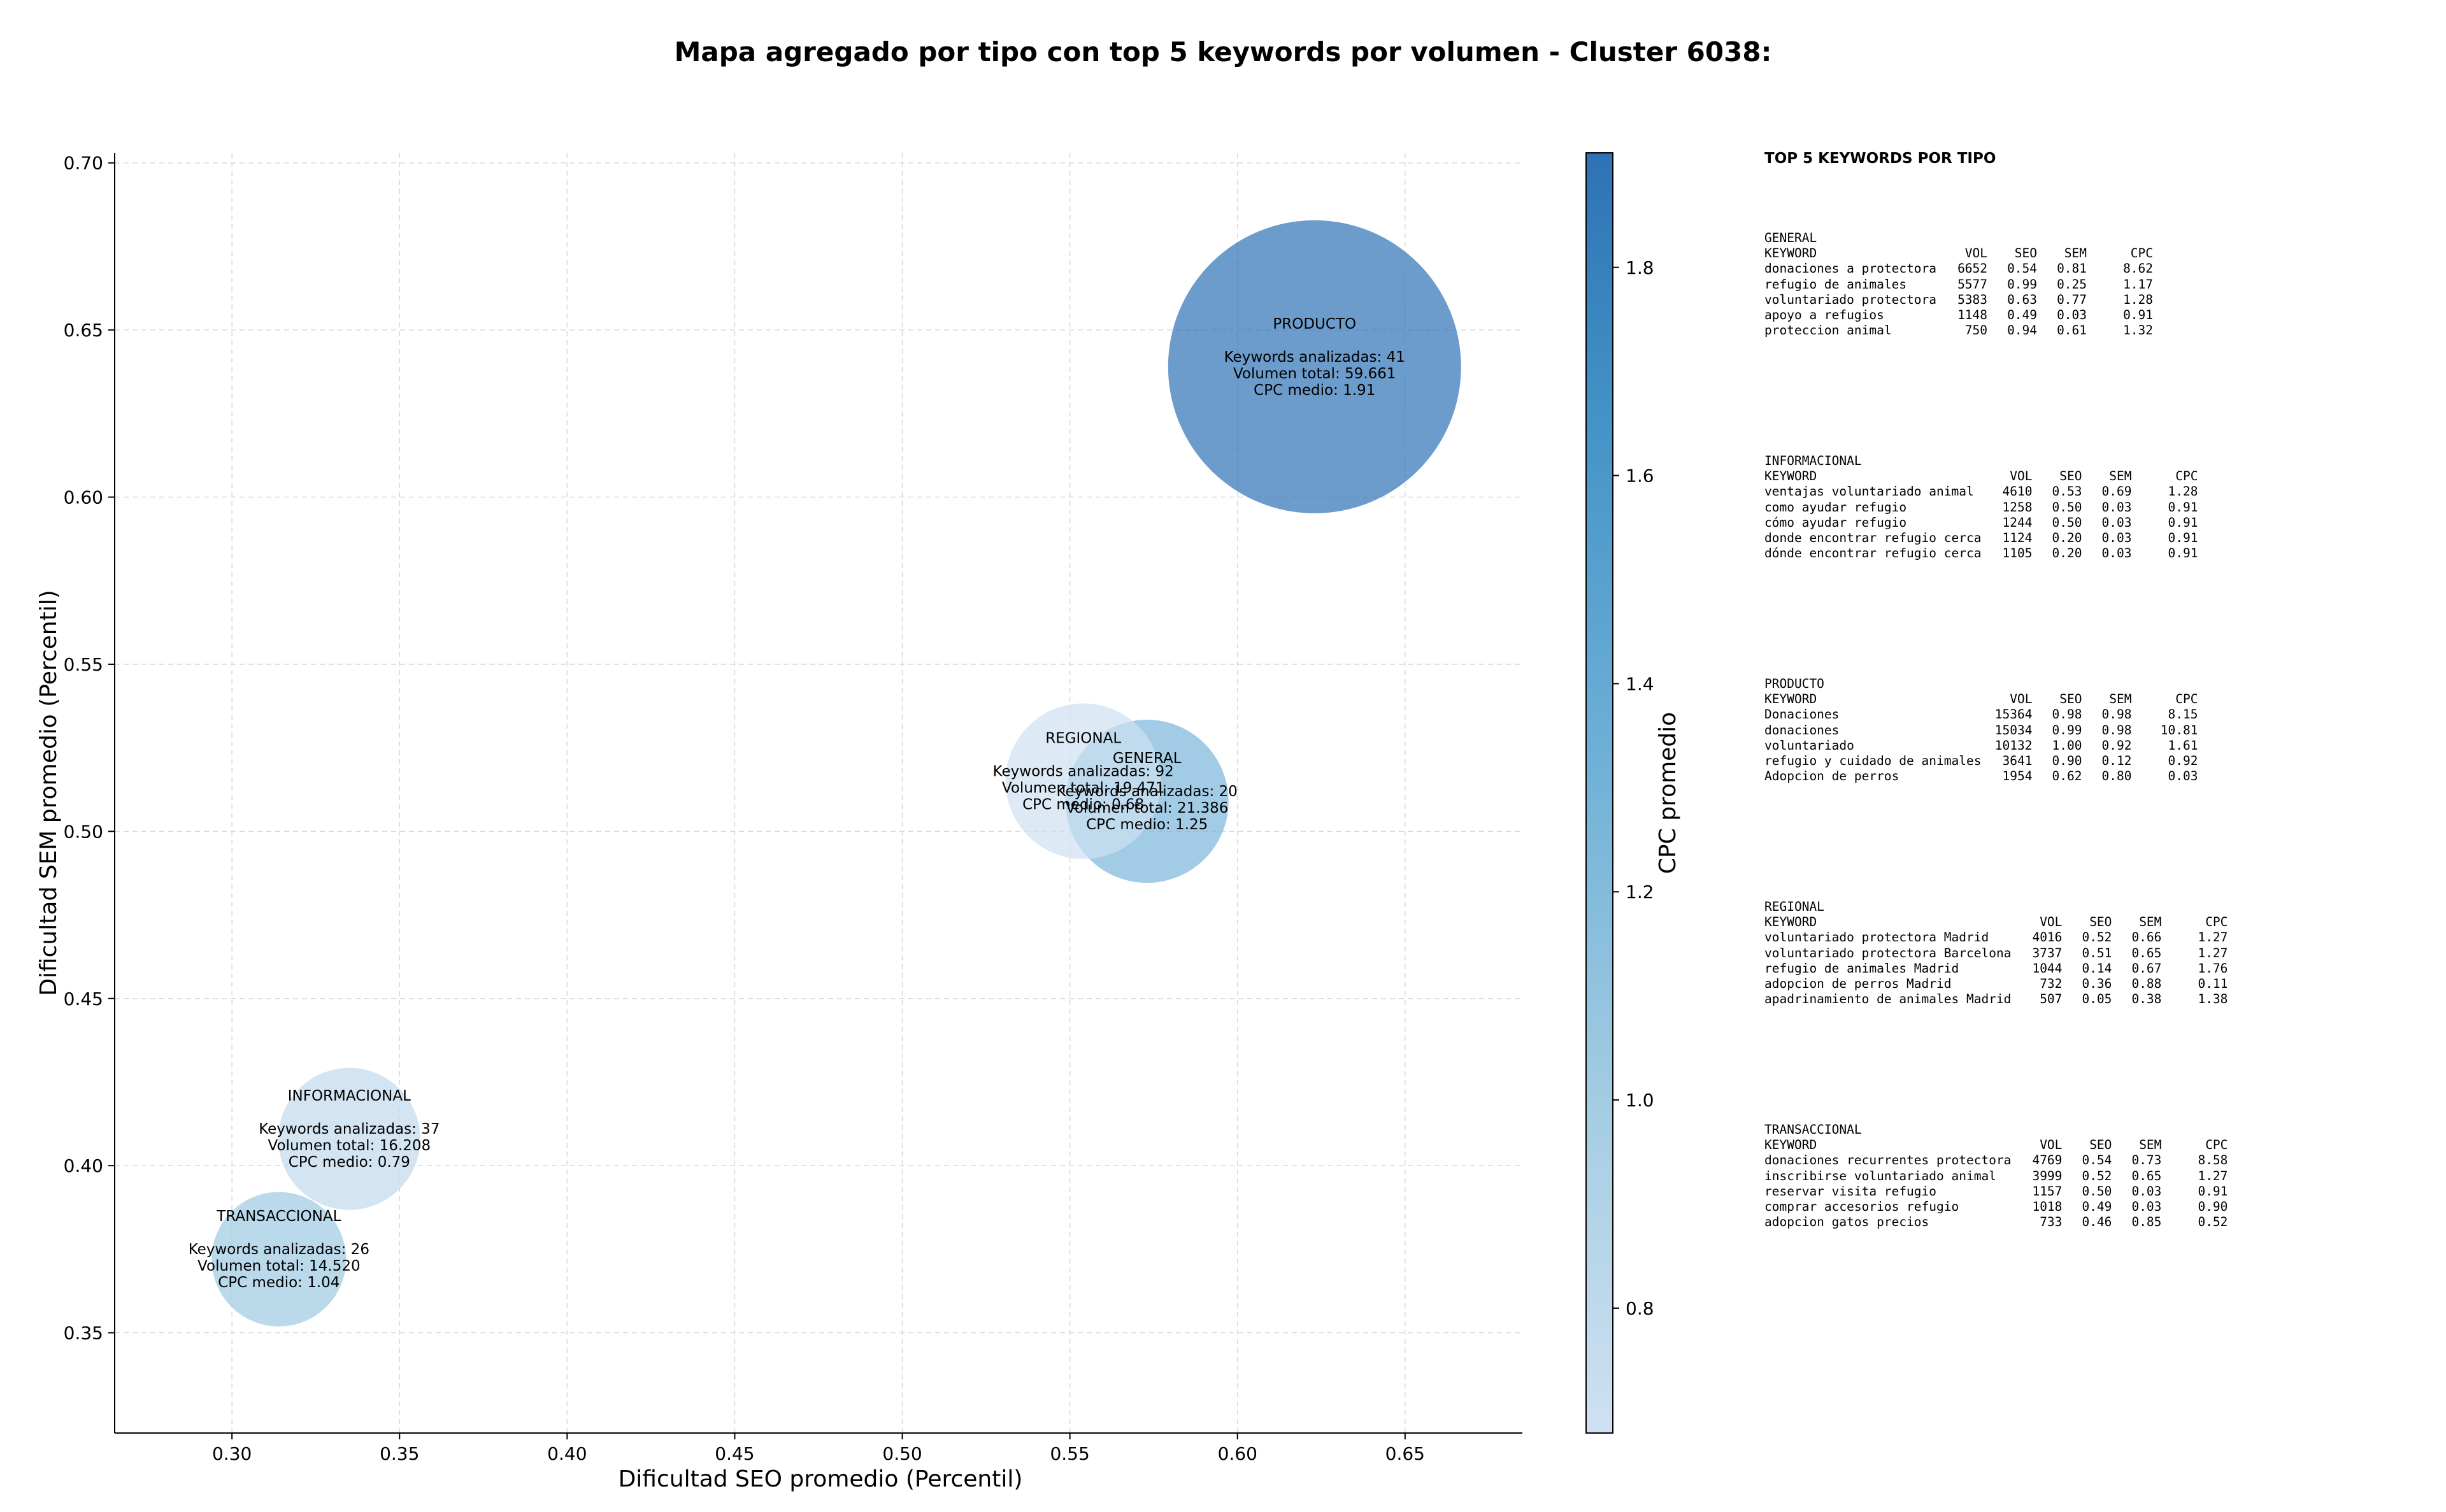 This screenshot has width=2446, height=1512. What do you see at coordinates (2146, 1175) in the screenshot?
I see `sem-cell: 0.65` at bounding box center [2146, 1175].